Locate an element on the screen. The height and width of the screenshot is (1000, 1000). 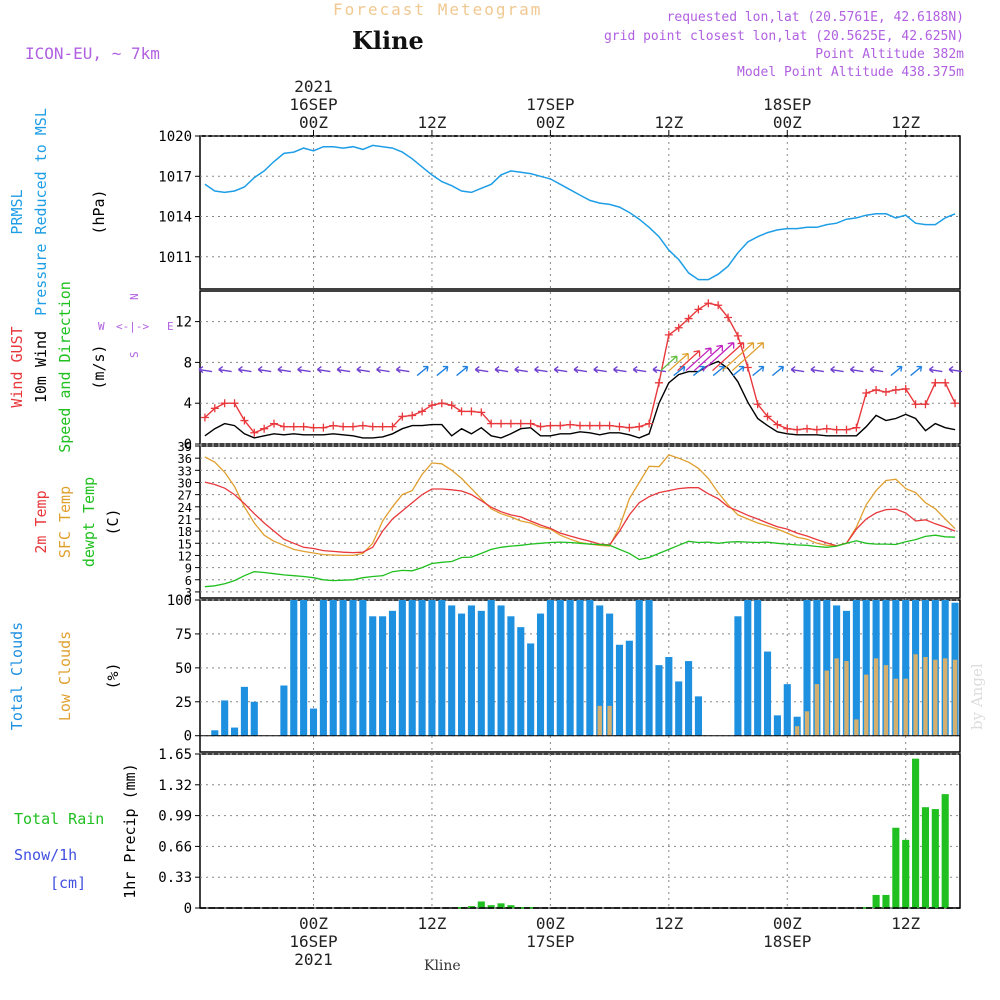
wind-tick-label: 12 is located at coordinates (183, 323).